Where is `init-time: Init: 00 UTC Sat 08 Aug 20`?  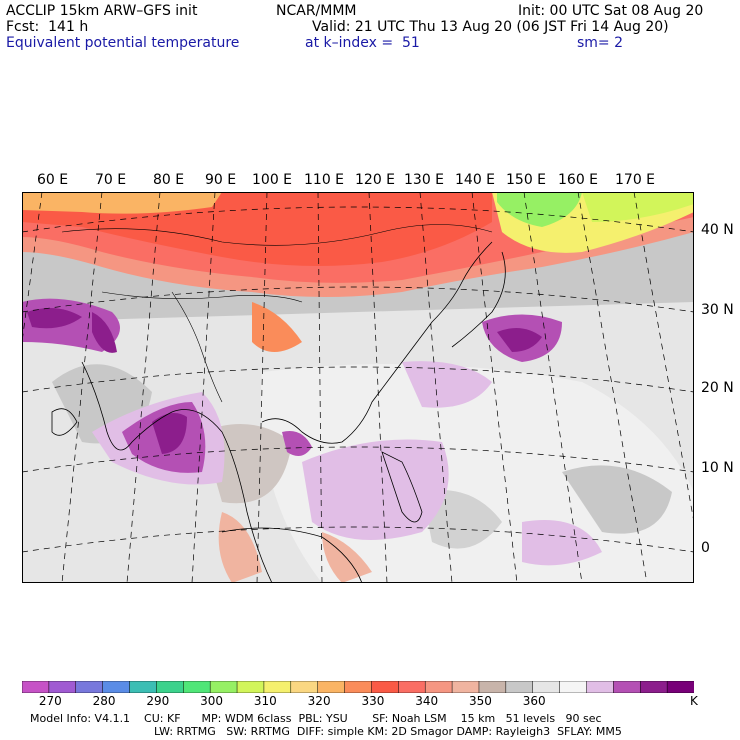 init-time: Init: 00 UTC Sat 08 Aug 20 is located at coordinates (611, 11).